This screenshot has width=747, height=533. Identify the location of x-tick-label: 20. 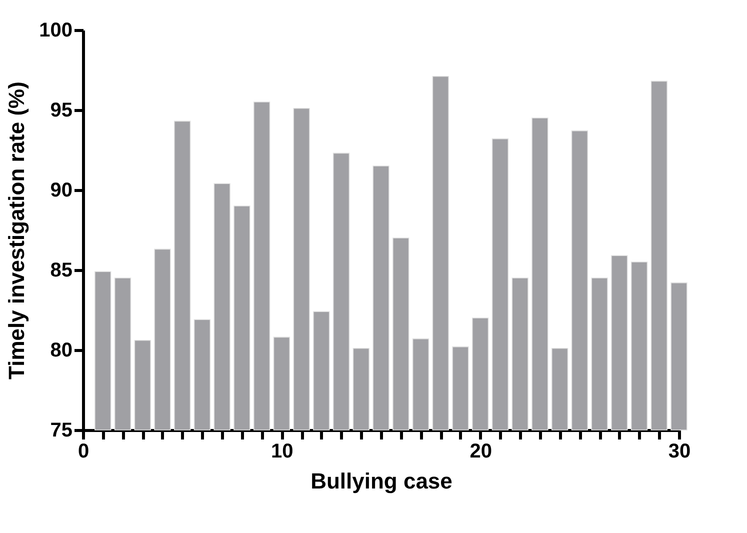
(481, 451).